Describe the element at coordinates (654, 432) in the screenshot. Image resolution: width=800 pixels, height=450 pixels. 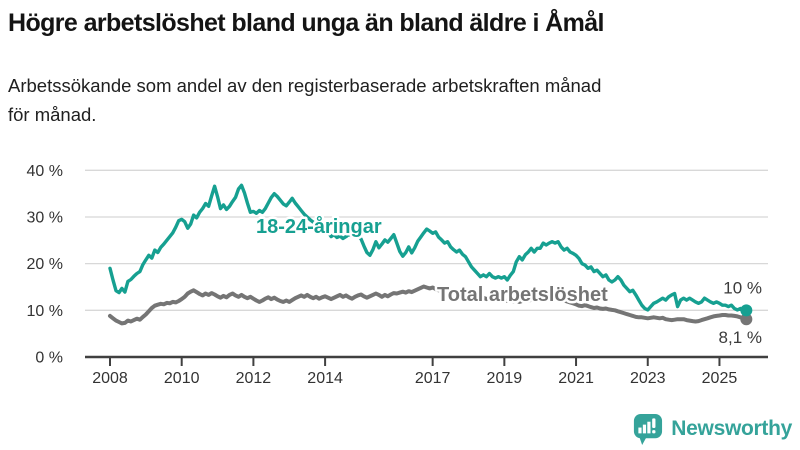
I see `logo-exclamation-dot` at that location.